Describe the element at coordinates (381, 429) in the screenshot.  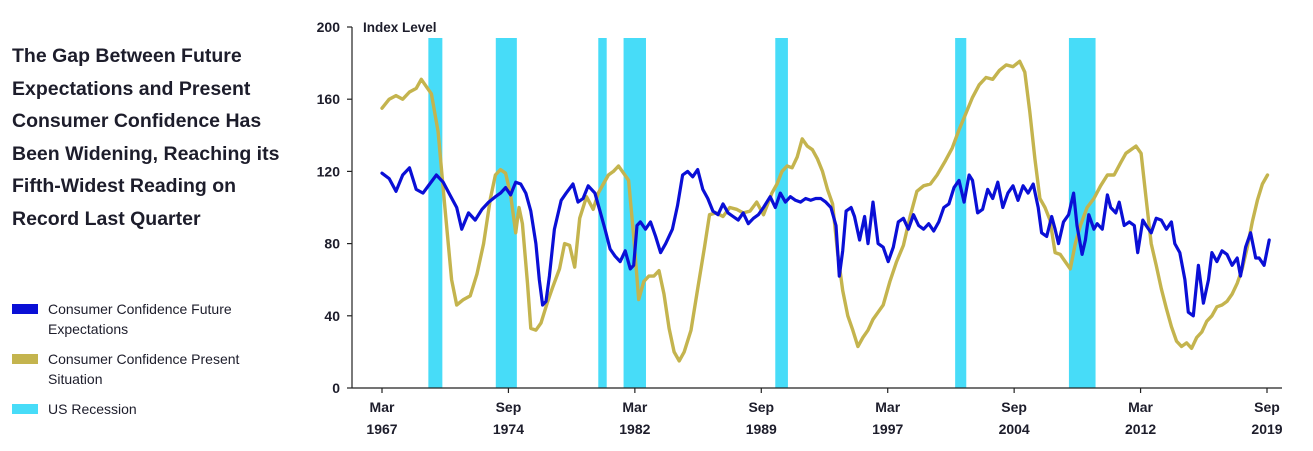
I see `x-tick-year-0: 1967` at that location.